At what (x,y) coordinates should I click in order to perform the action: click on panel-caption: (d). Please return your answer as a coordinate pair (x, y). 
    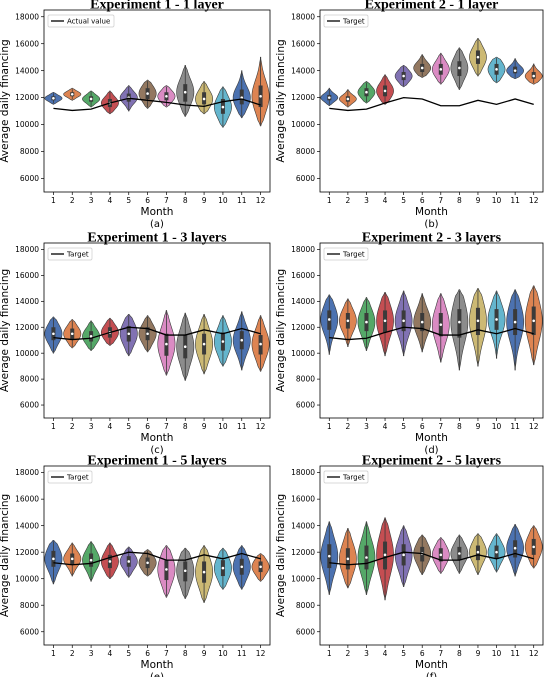
    Looking at the image, I should click on (431, 450).